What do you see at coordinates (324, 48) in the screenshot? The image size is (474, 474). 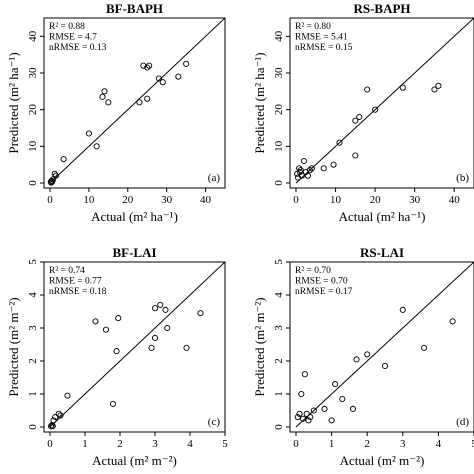 I see `stat-line: nRMSE = 0.15` at bounding box center [324, 48].